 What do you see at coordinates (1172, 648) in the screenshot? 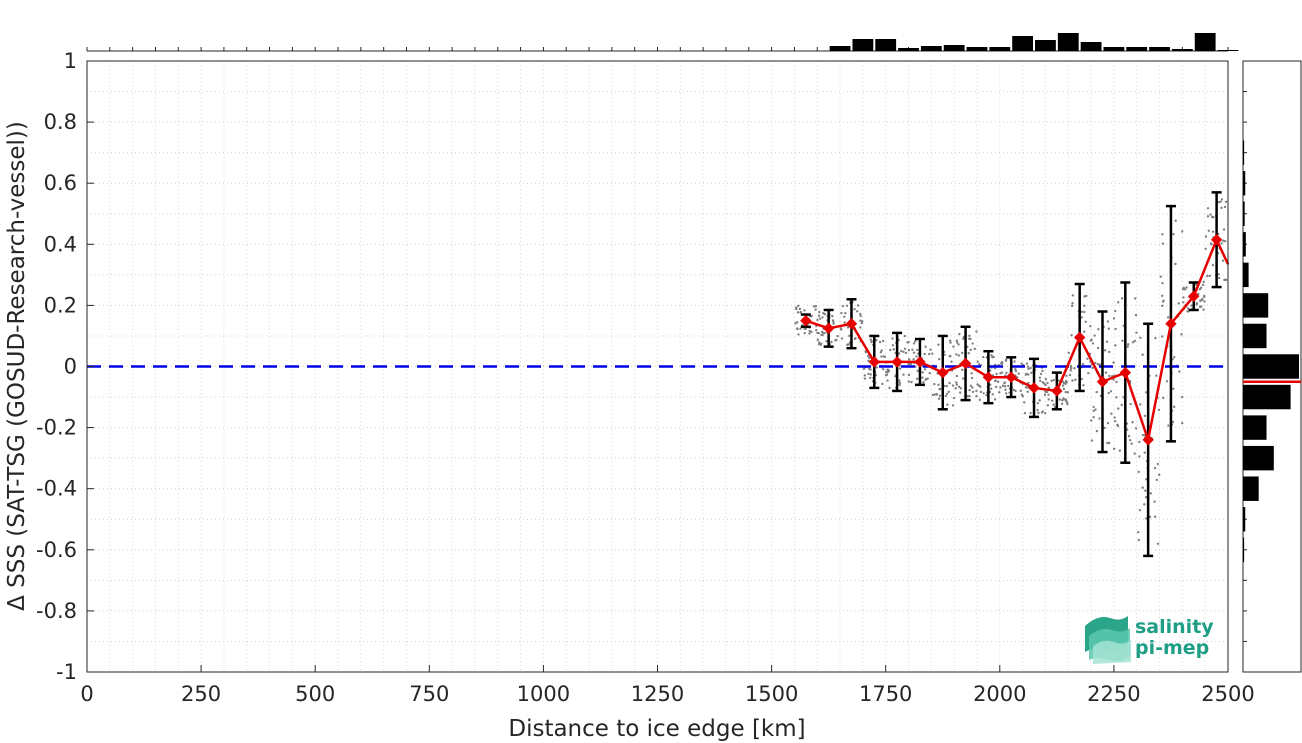
I see `logo-line2: pi-mep` at bounding box center [1172, 648].